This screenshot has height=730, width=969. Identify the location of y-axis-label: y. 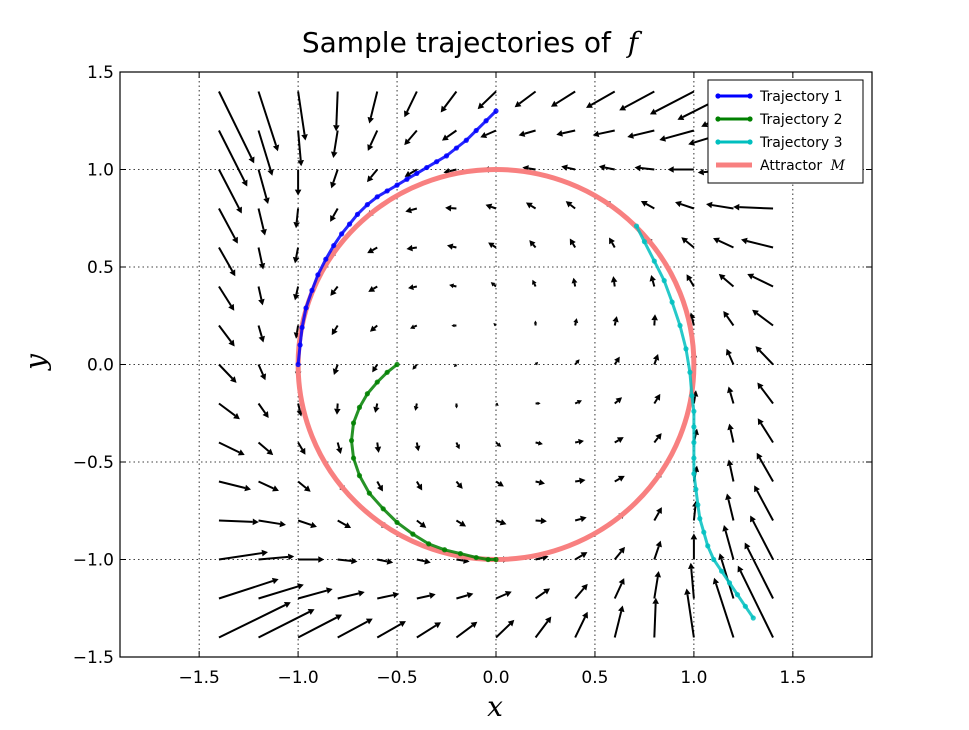
(35, 362).